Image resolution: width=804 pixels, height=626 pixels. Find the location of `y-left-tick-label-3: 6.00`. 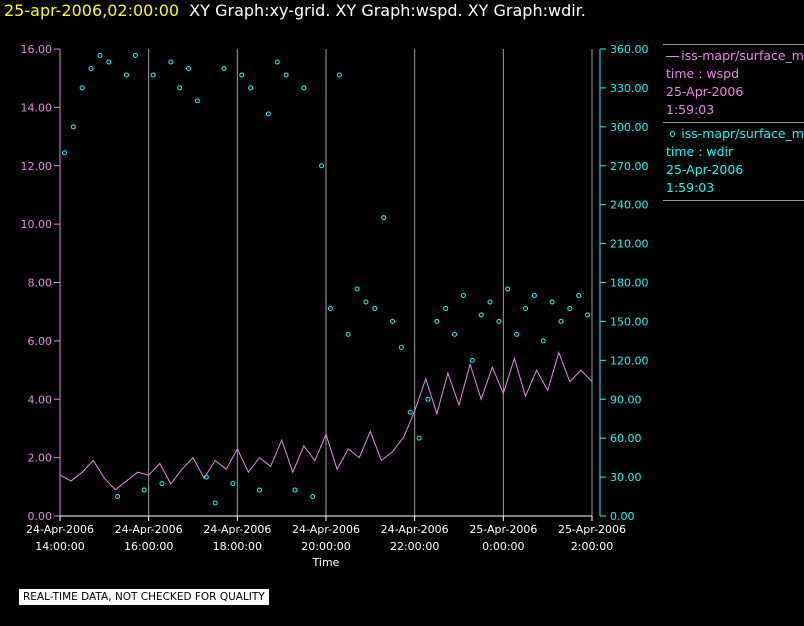

y-left-tick-label-3: 6.00 is located at coordinates (40, 341).